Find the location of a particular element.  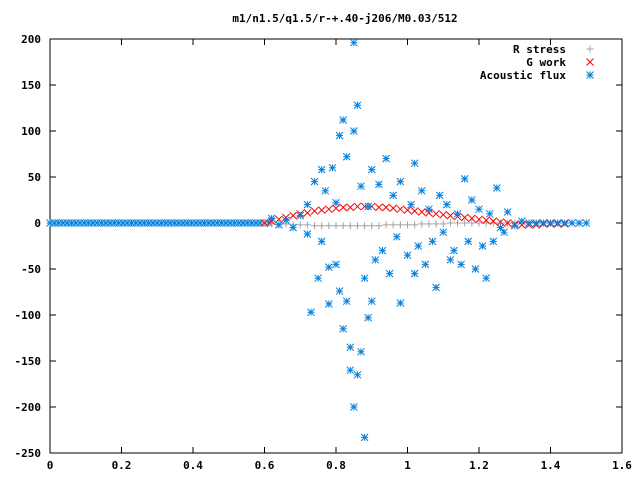

y-tick-label: 0 is located at coordinates (37, 223).